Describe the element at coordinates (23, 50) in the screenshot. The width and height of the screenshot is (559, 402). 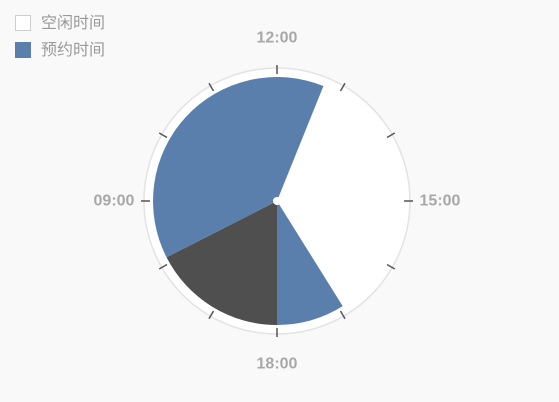
I see `legend-swatch-booked` at that location.